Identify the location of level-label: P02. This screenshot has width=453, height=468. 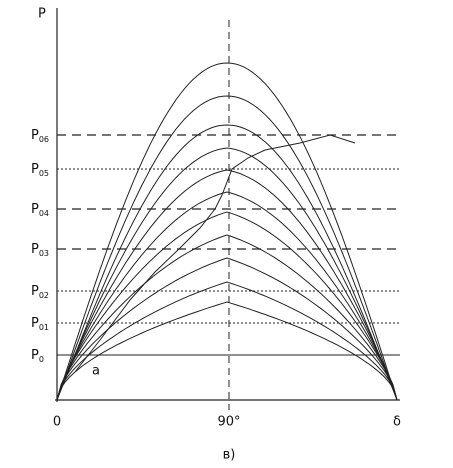
(40, 292).